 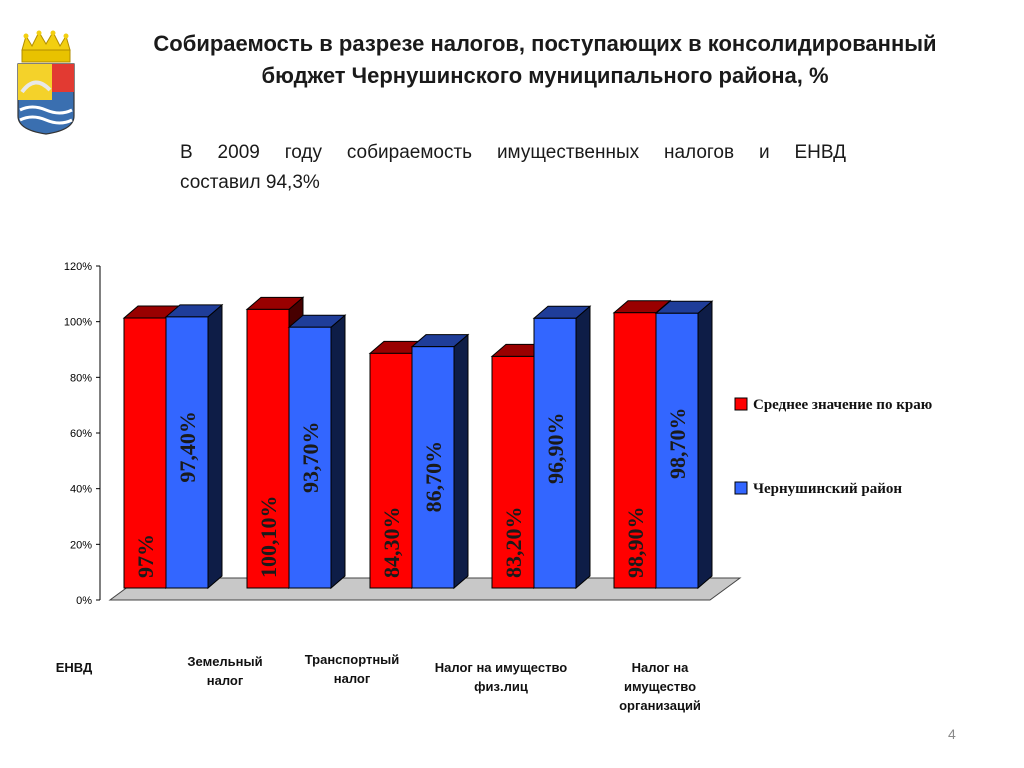 I want to click on data-label: 93,70%, so click(x=310, y=457).